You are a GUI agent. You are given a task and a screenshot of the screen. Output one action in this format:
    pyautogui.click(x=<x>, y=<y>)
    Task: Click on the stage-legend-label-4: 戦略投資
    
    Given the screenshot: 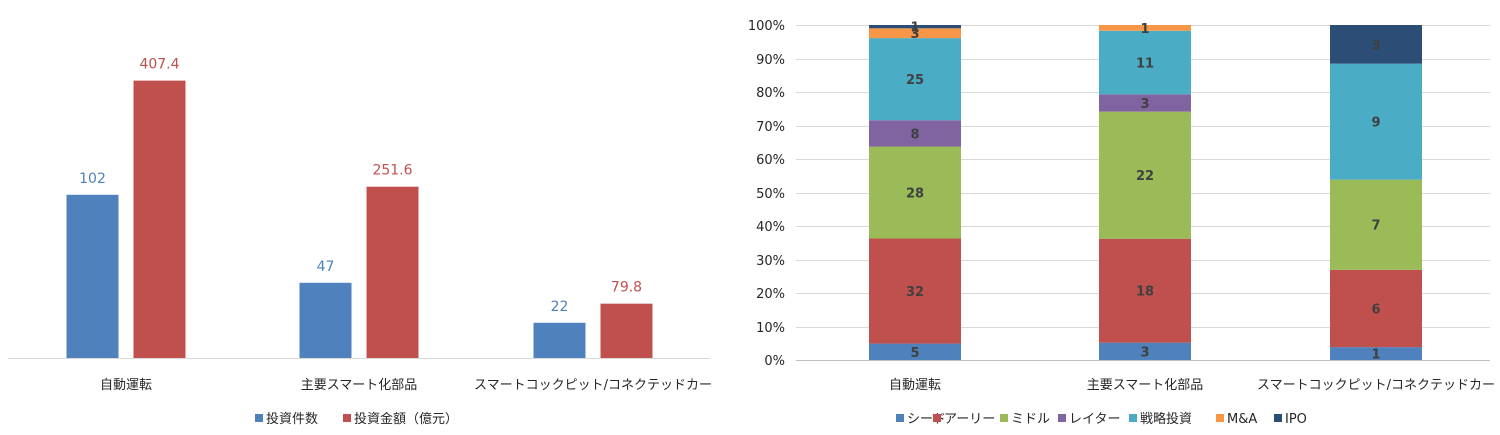 What is the action you would take?
    pyautogui.click(x=1166, y=419)
    